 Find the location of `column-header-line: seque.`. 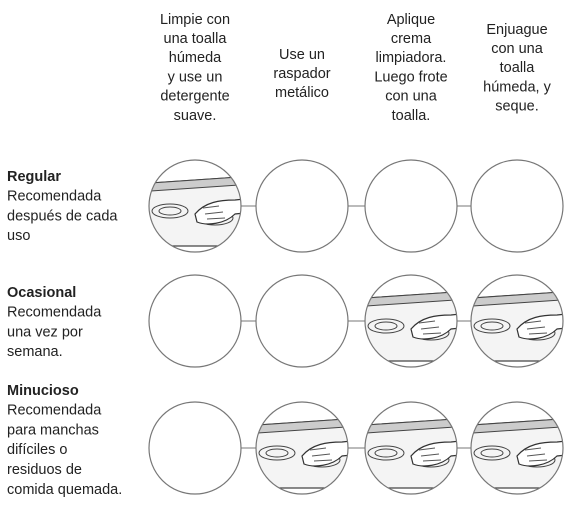

column-header-line: seque. is located at coordinates (517, 107).